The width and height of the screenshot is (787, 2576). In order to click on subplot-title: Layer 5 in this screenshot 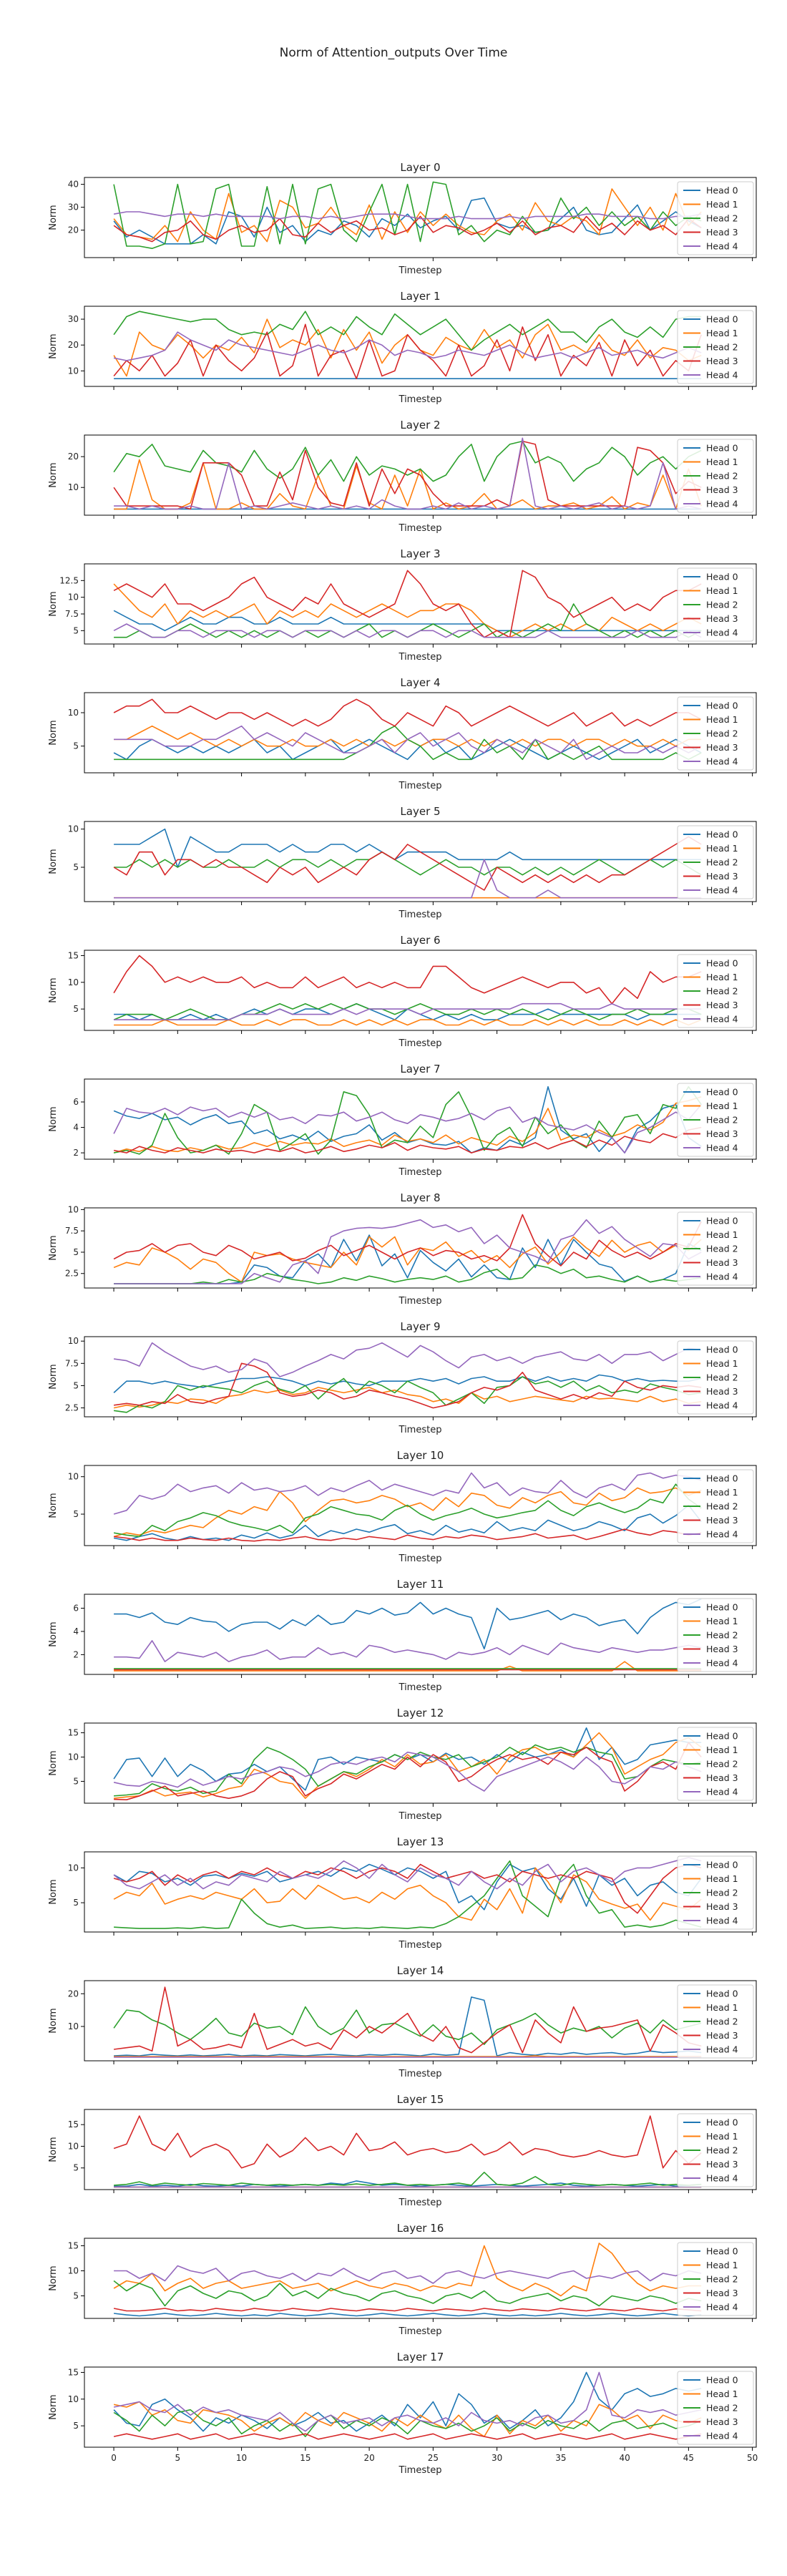, I will do `click(420, 811)`.